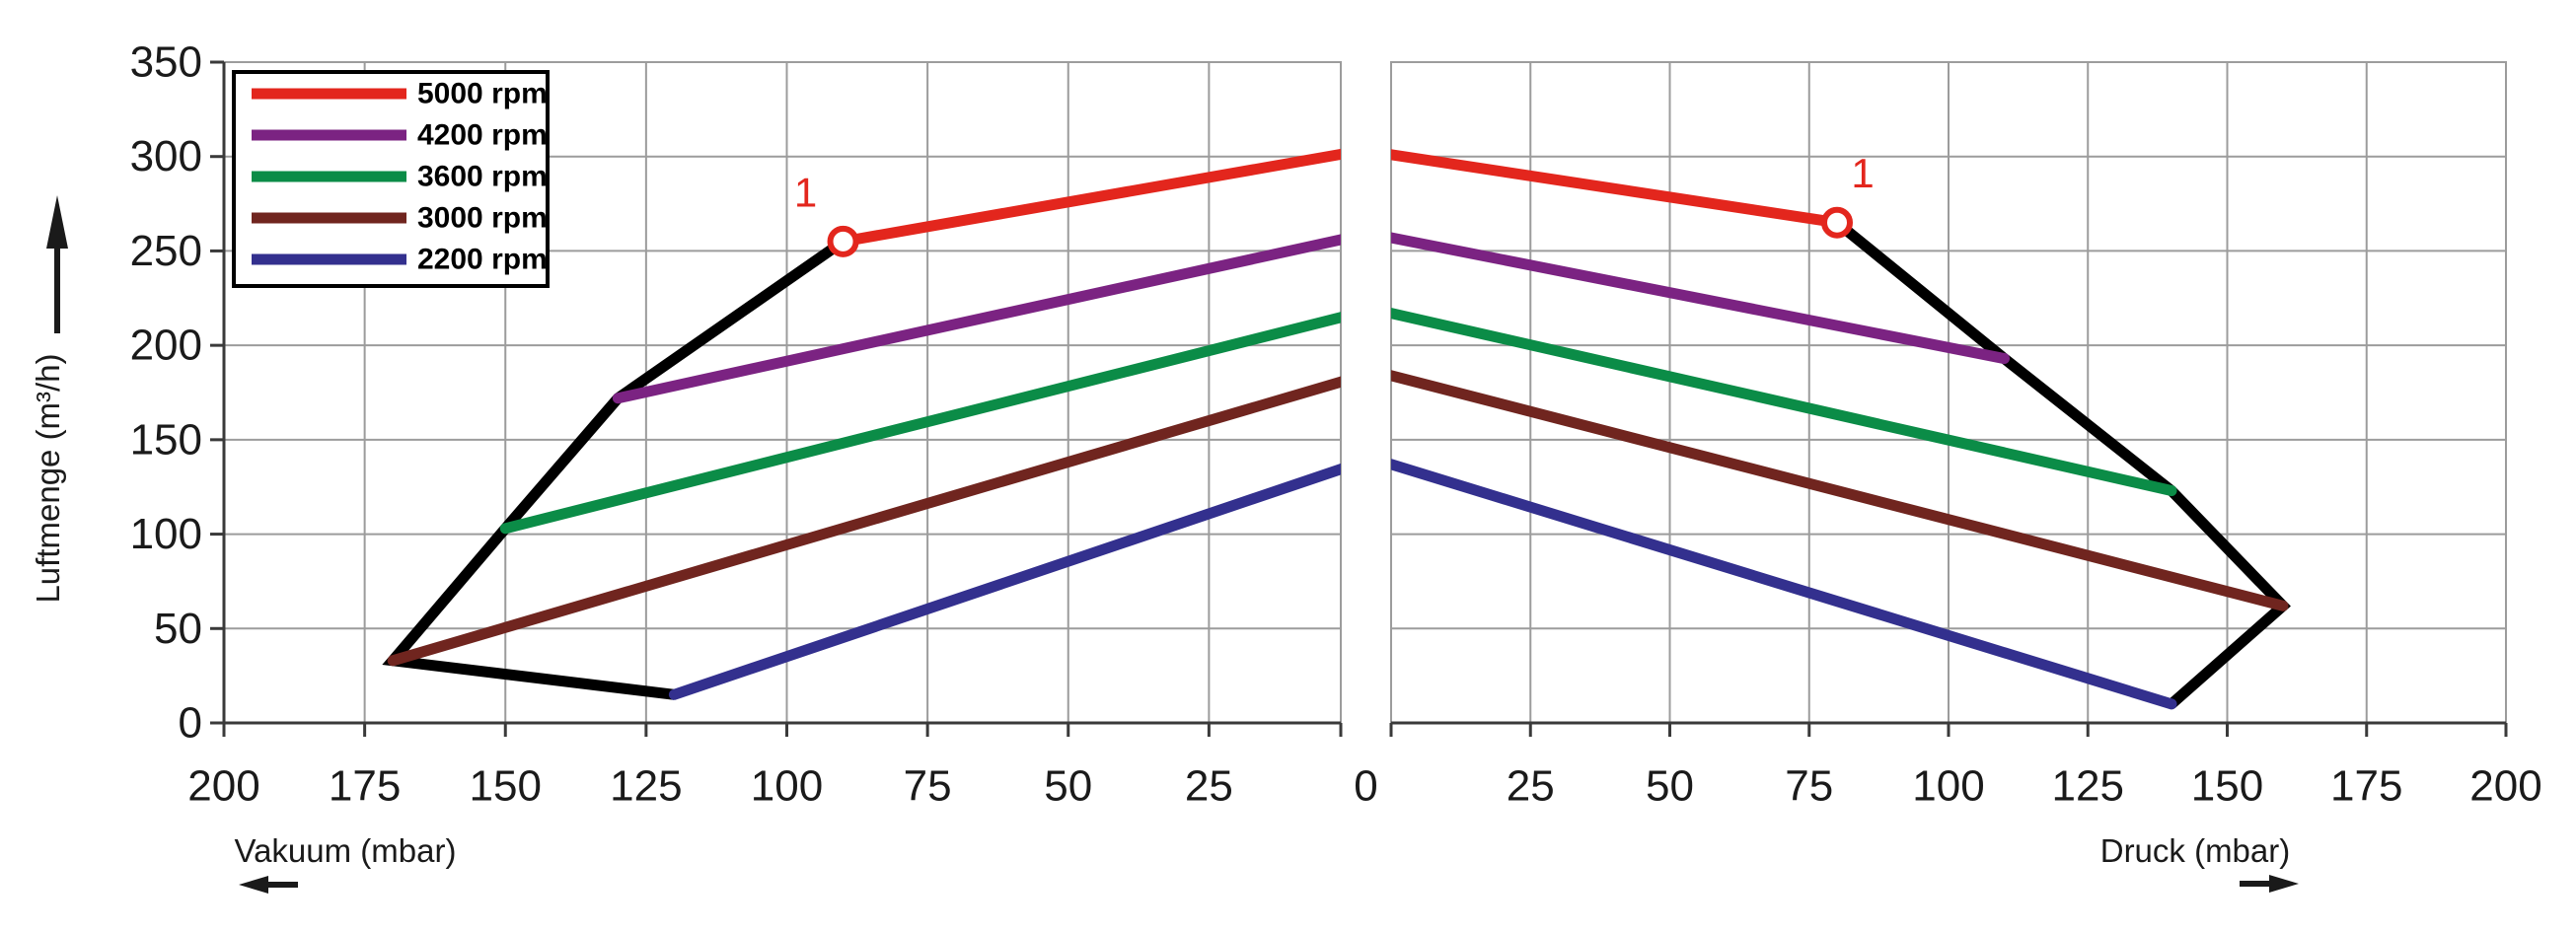 The height and width of the screenshot is (933, 2576). What do you see at coordinates (2088, 786) in the screenshot?
I see `x-tick-label-druck: 125` at bounding box center [2088, 786].